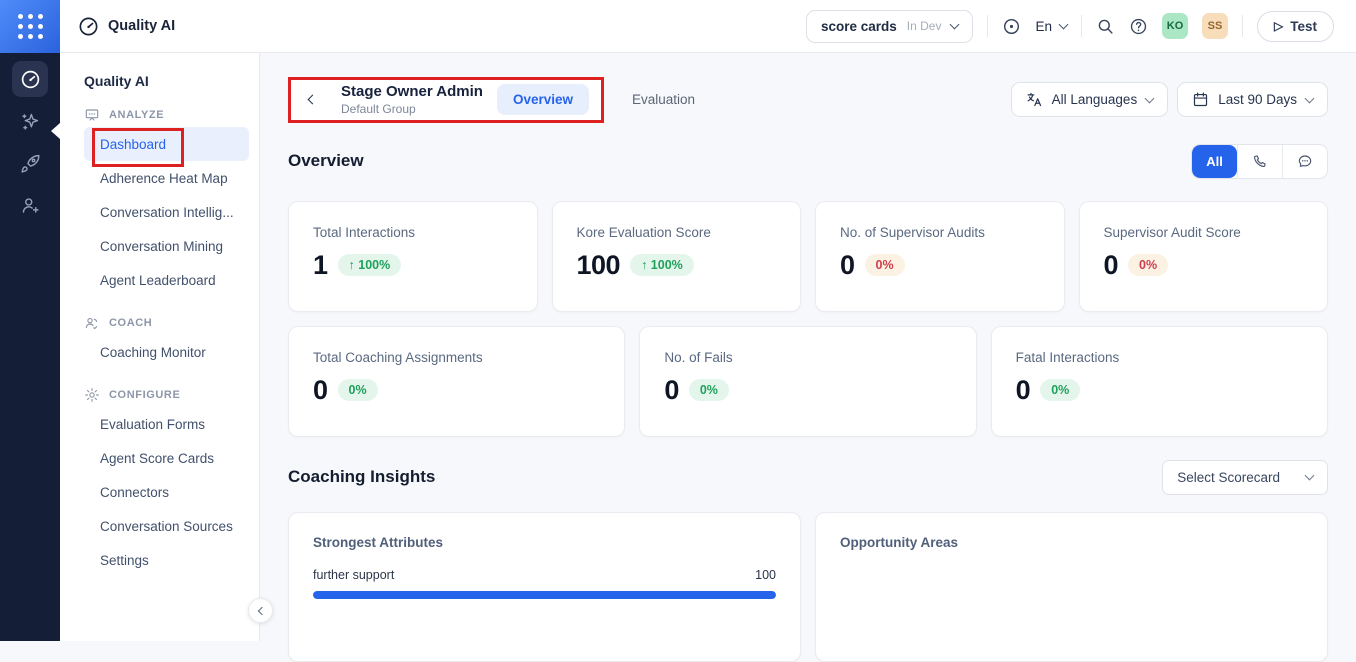 Image resolution: width=1356 pixels, height=662 pixels. Describe the element at coordinates (135, 492) in the screenshot. I see `sidebar-item-connectors: Connectors` at that location.